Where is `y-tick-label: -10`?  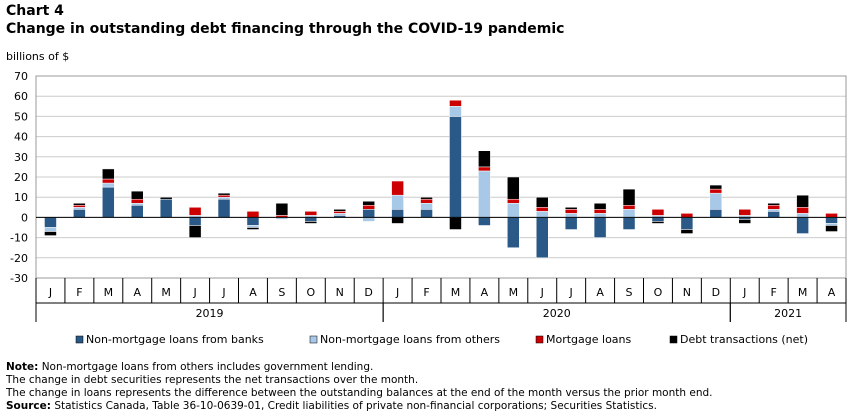
y-tick-label: -10 is located at coordinates (19, 238).